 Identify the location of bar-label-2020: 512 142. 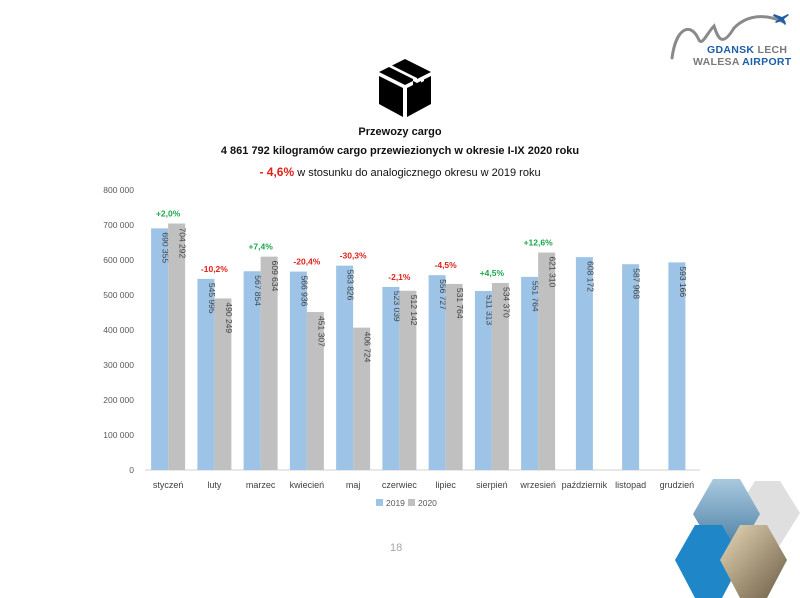
(414, 310).